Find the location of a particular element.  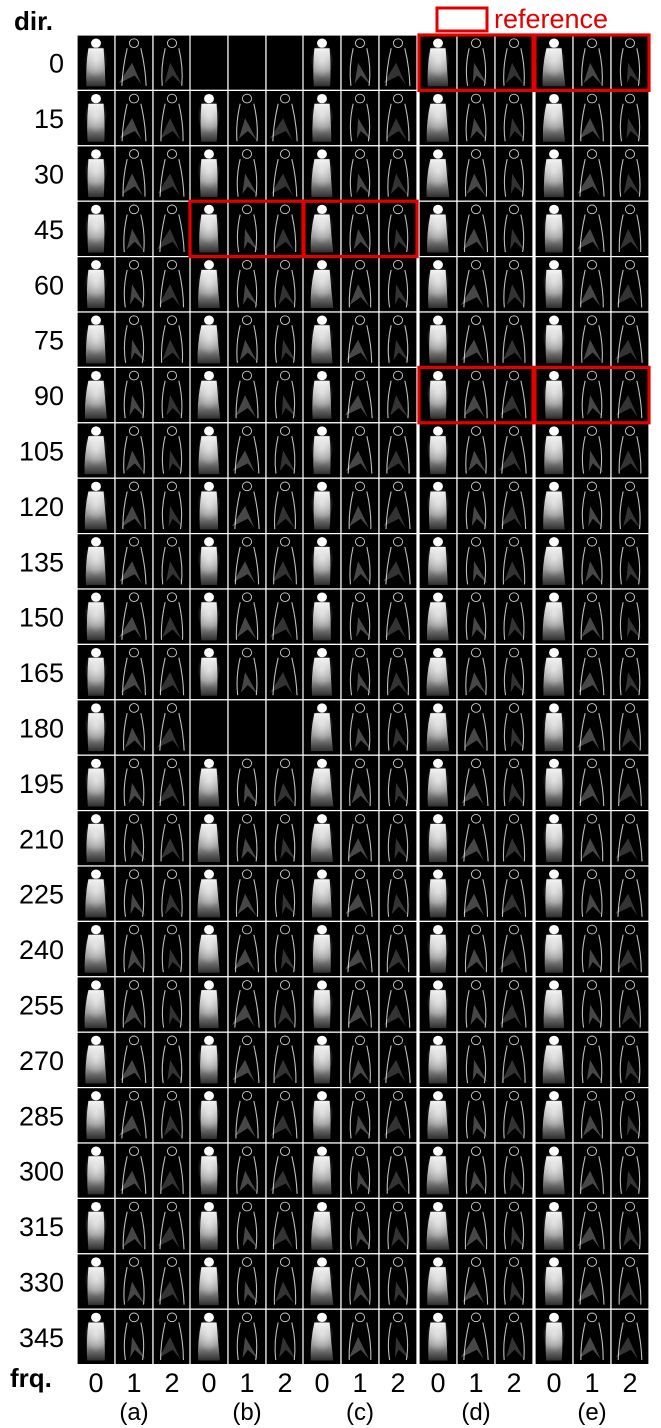

cell-b-dir45-frq0 is located at coordinates (209, 229).